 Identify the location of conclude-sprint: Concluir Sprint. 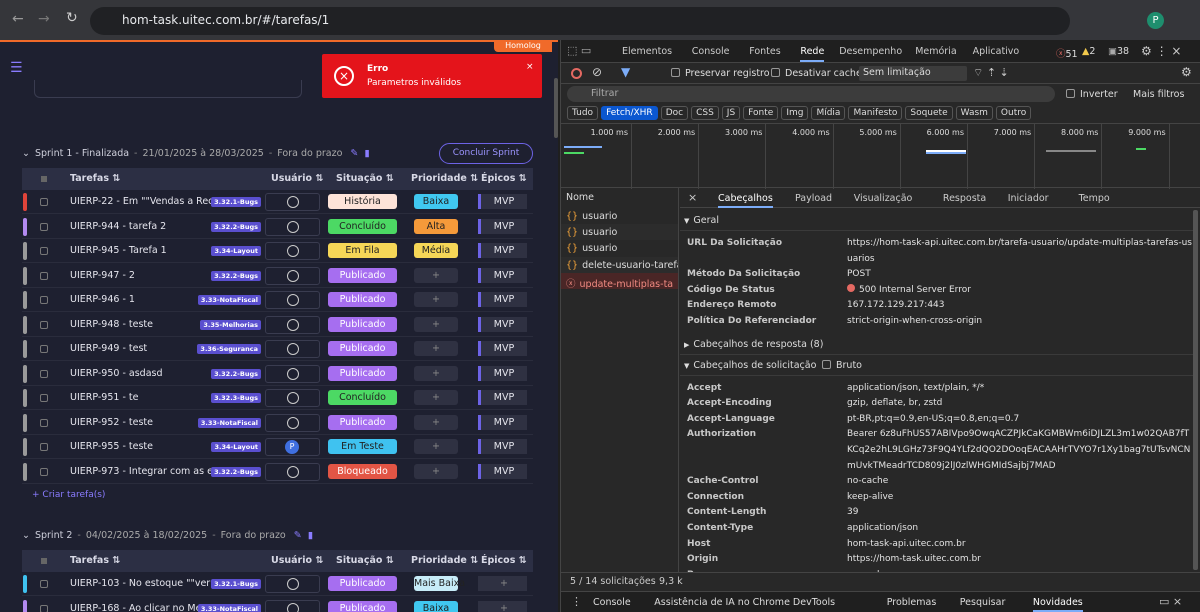
(486, 153).